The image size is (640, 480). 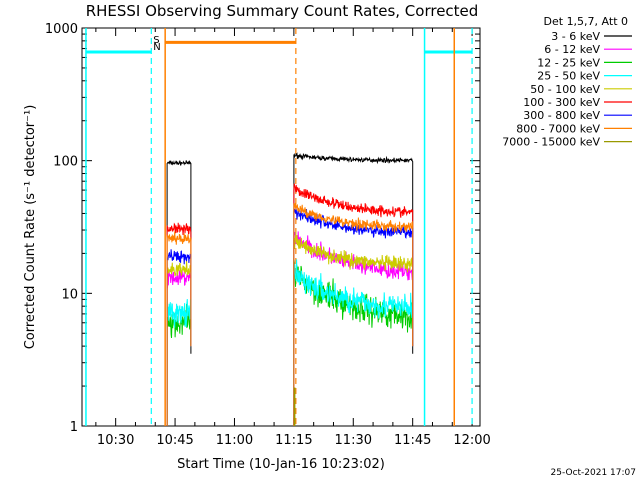 I want to click on x-tick-label-3: 11:15, so click(x=293, y=440).